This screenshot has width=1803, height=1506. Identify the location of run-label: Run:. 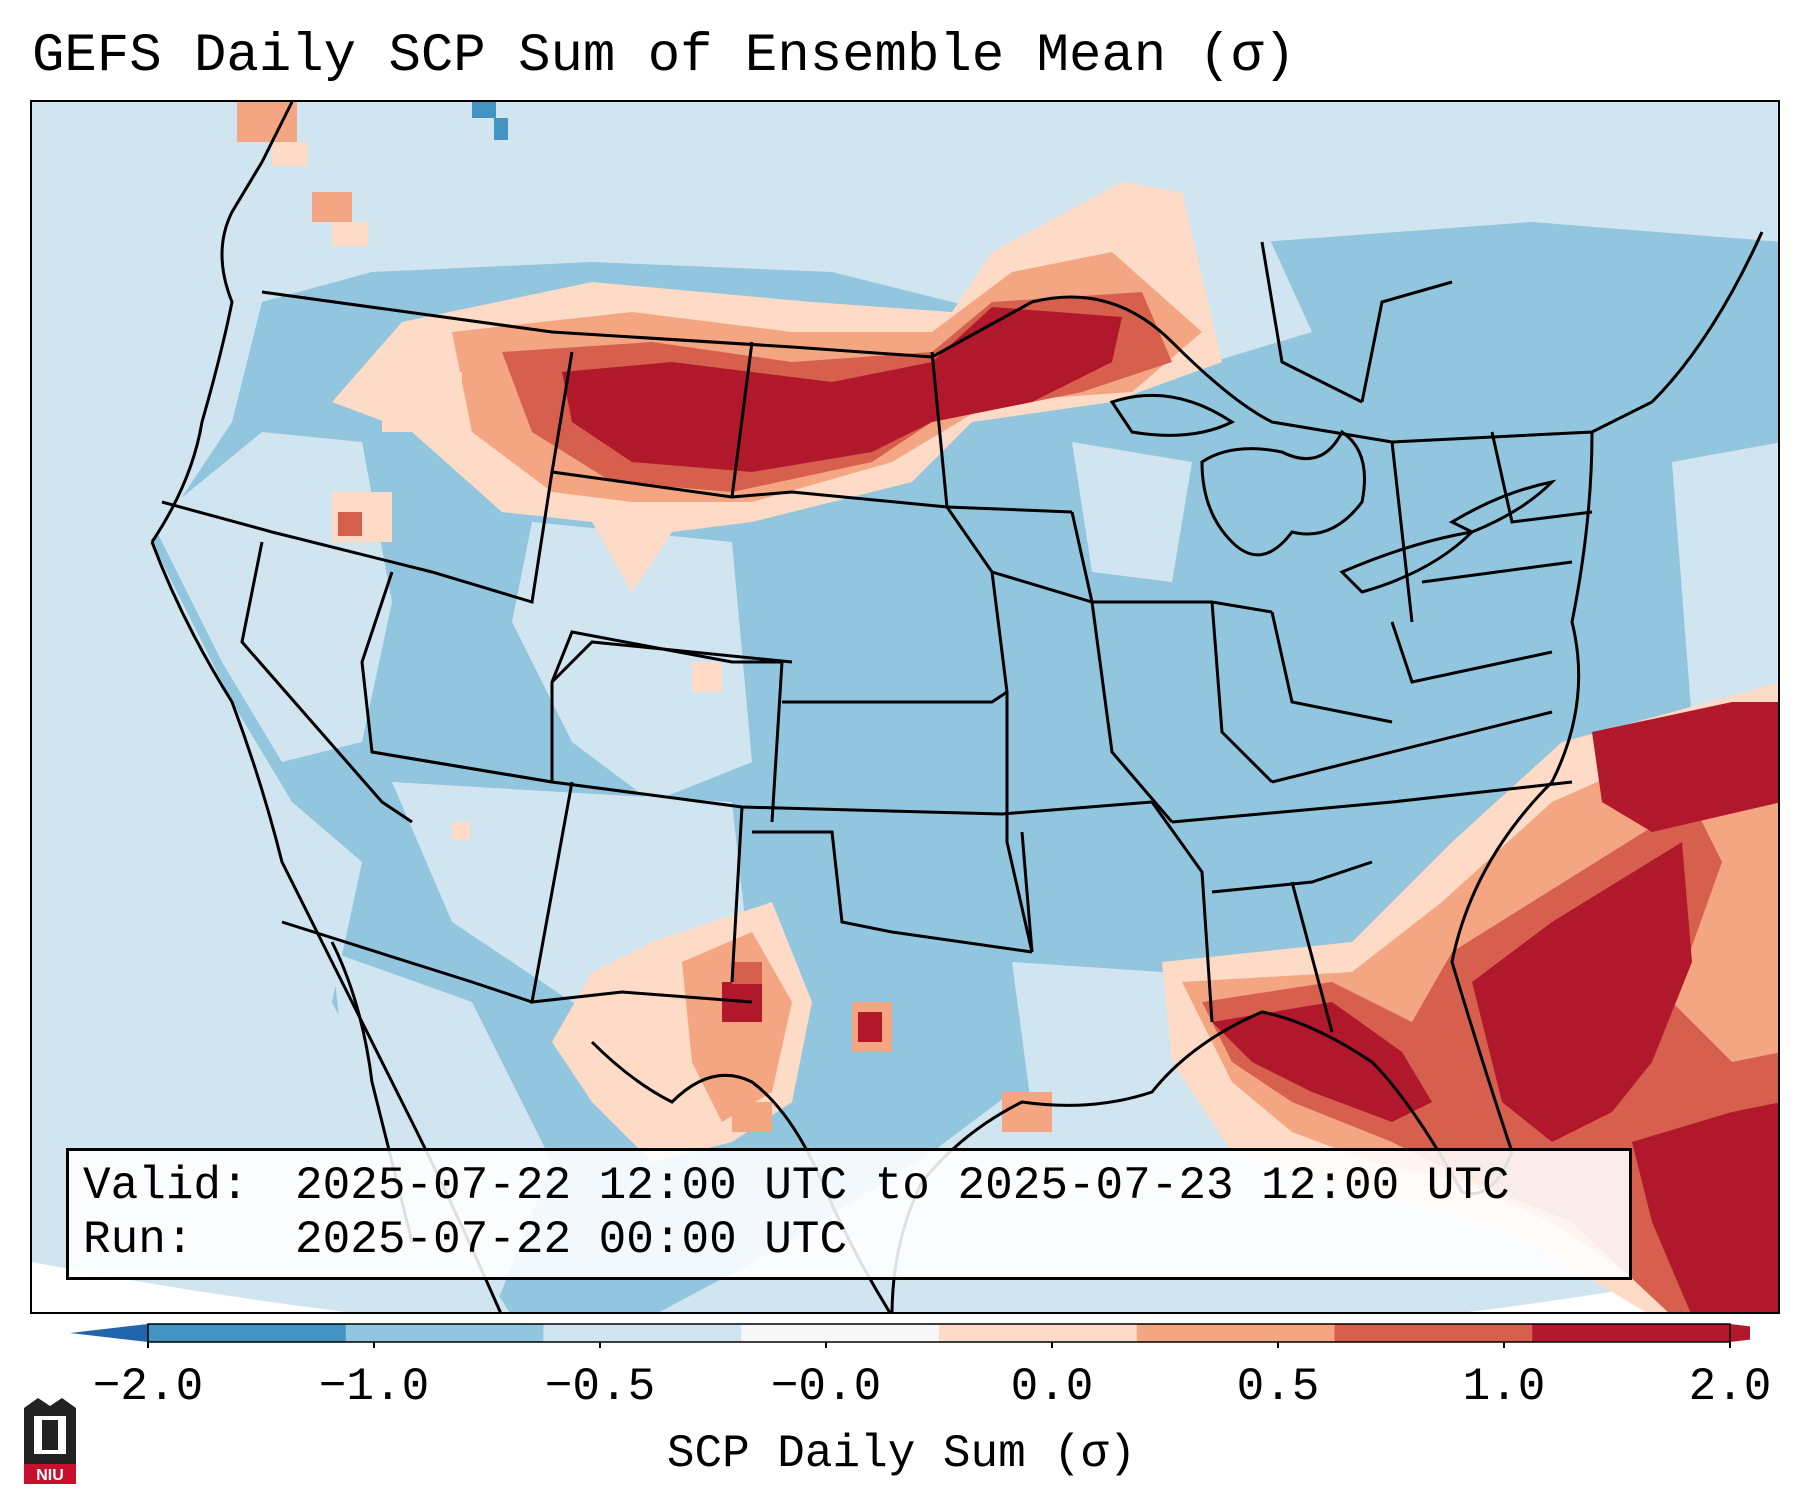
(138, 1240).